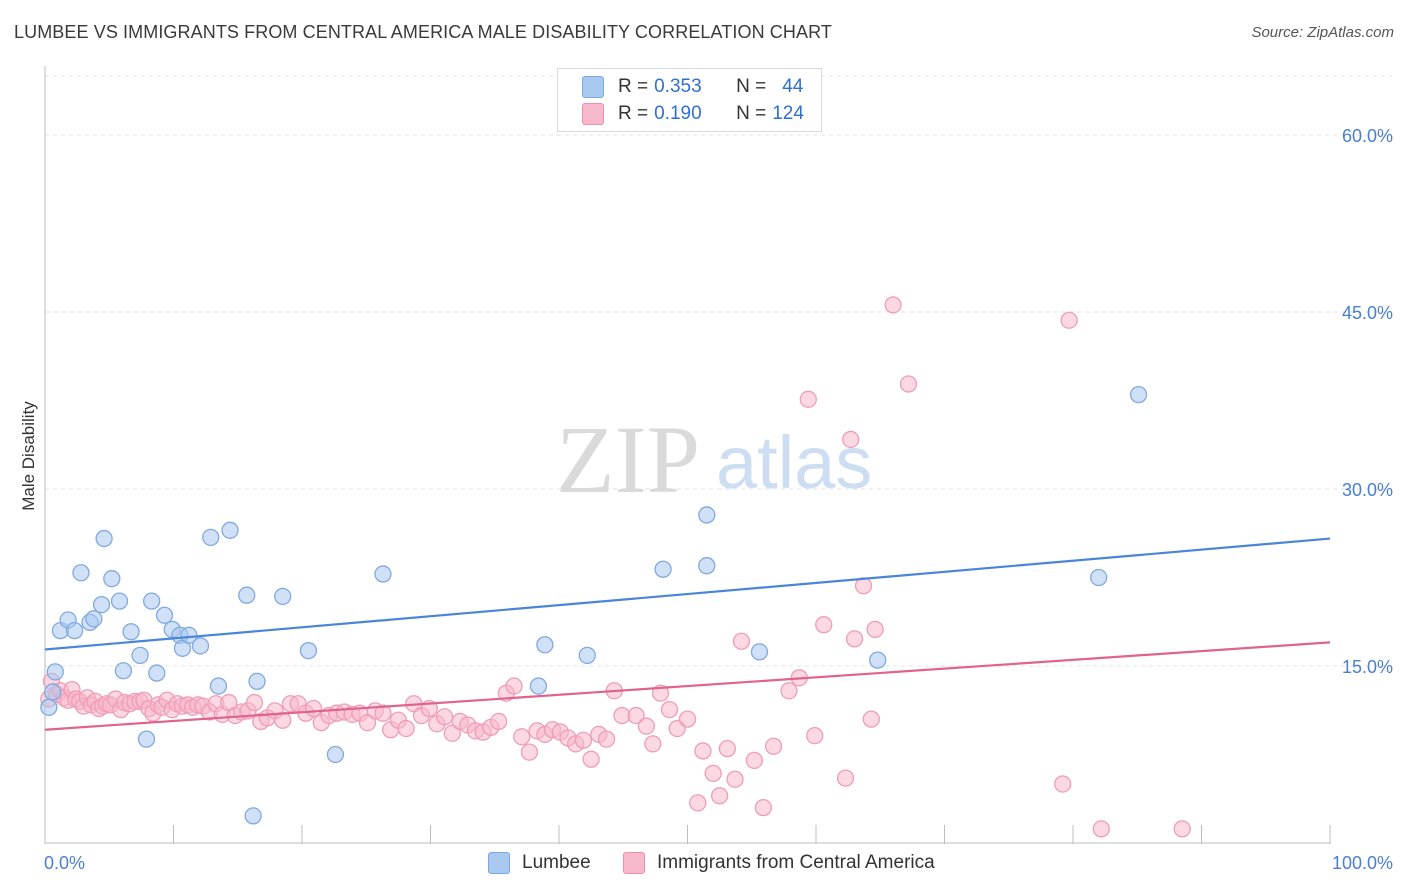 The image size is (1406, 892). I want to click on legend-row-lumbee: R = 0.353 N = 44, so click(692, 87).